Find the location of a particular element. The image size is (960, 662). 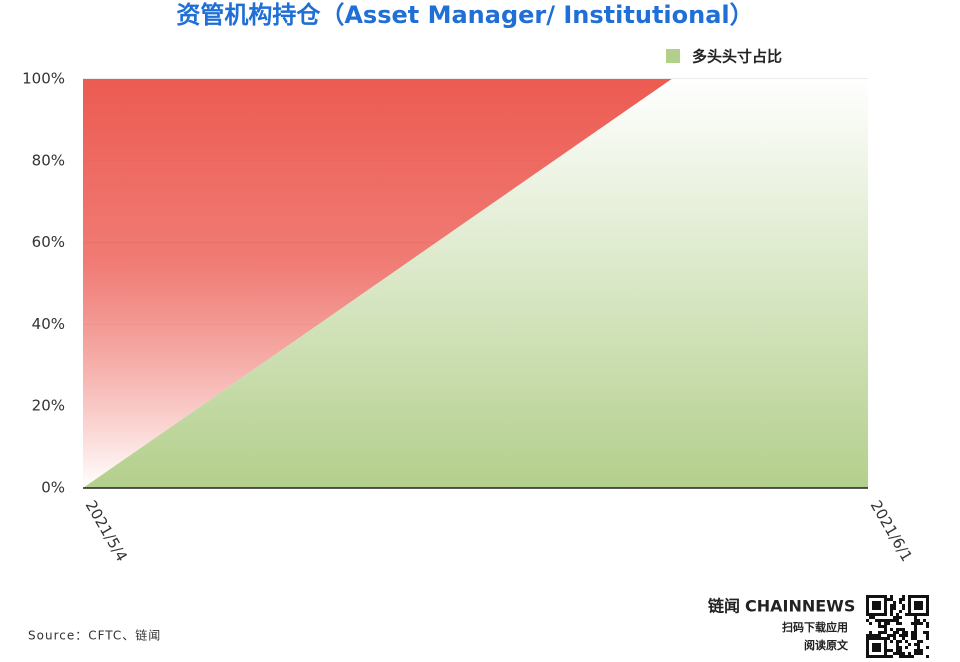

legend-label: 多头头寸占比 is located at coordinates (737, 57).